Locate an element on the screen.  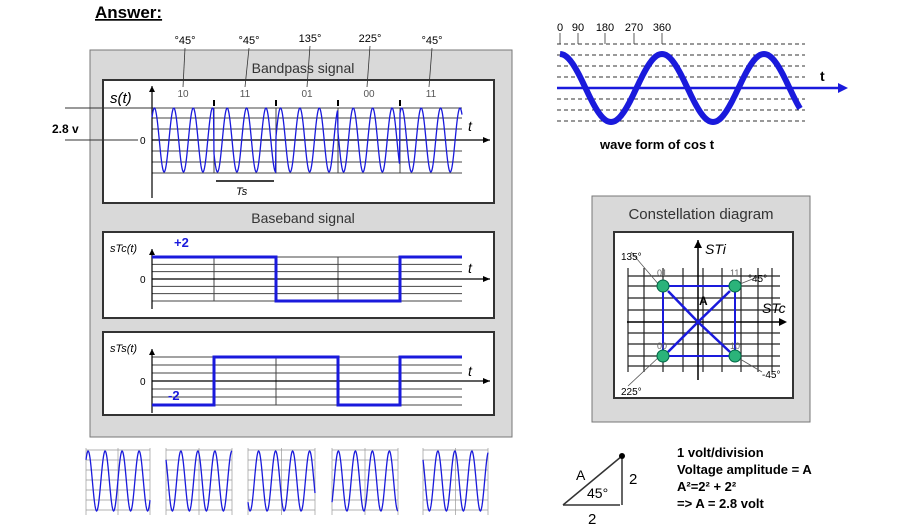
i-channel-xlabel: t is located at coordinates (470, 268).